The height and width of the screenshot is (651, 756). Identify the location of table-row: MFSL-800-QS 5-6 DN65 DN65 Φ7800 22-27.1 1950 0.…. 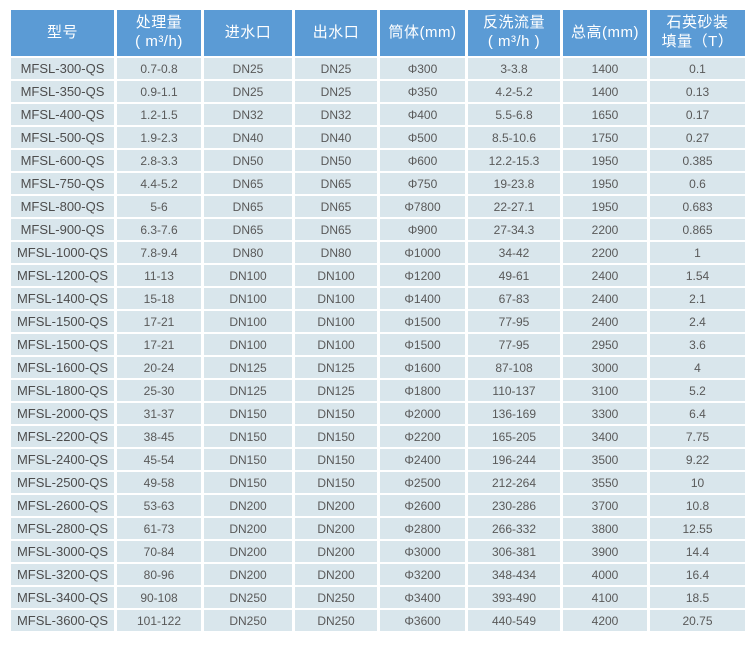
(378, 206).